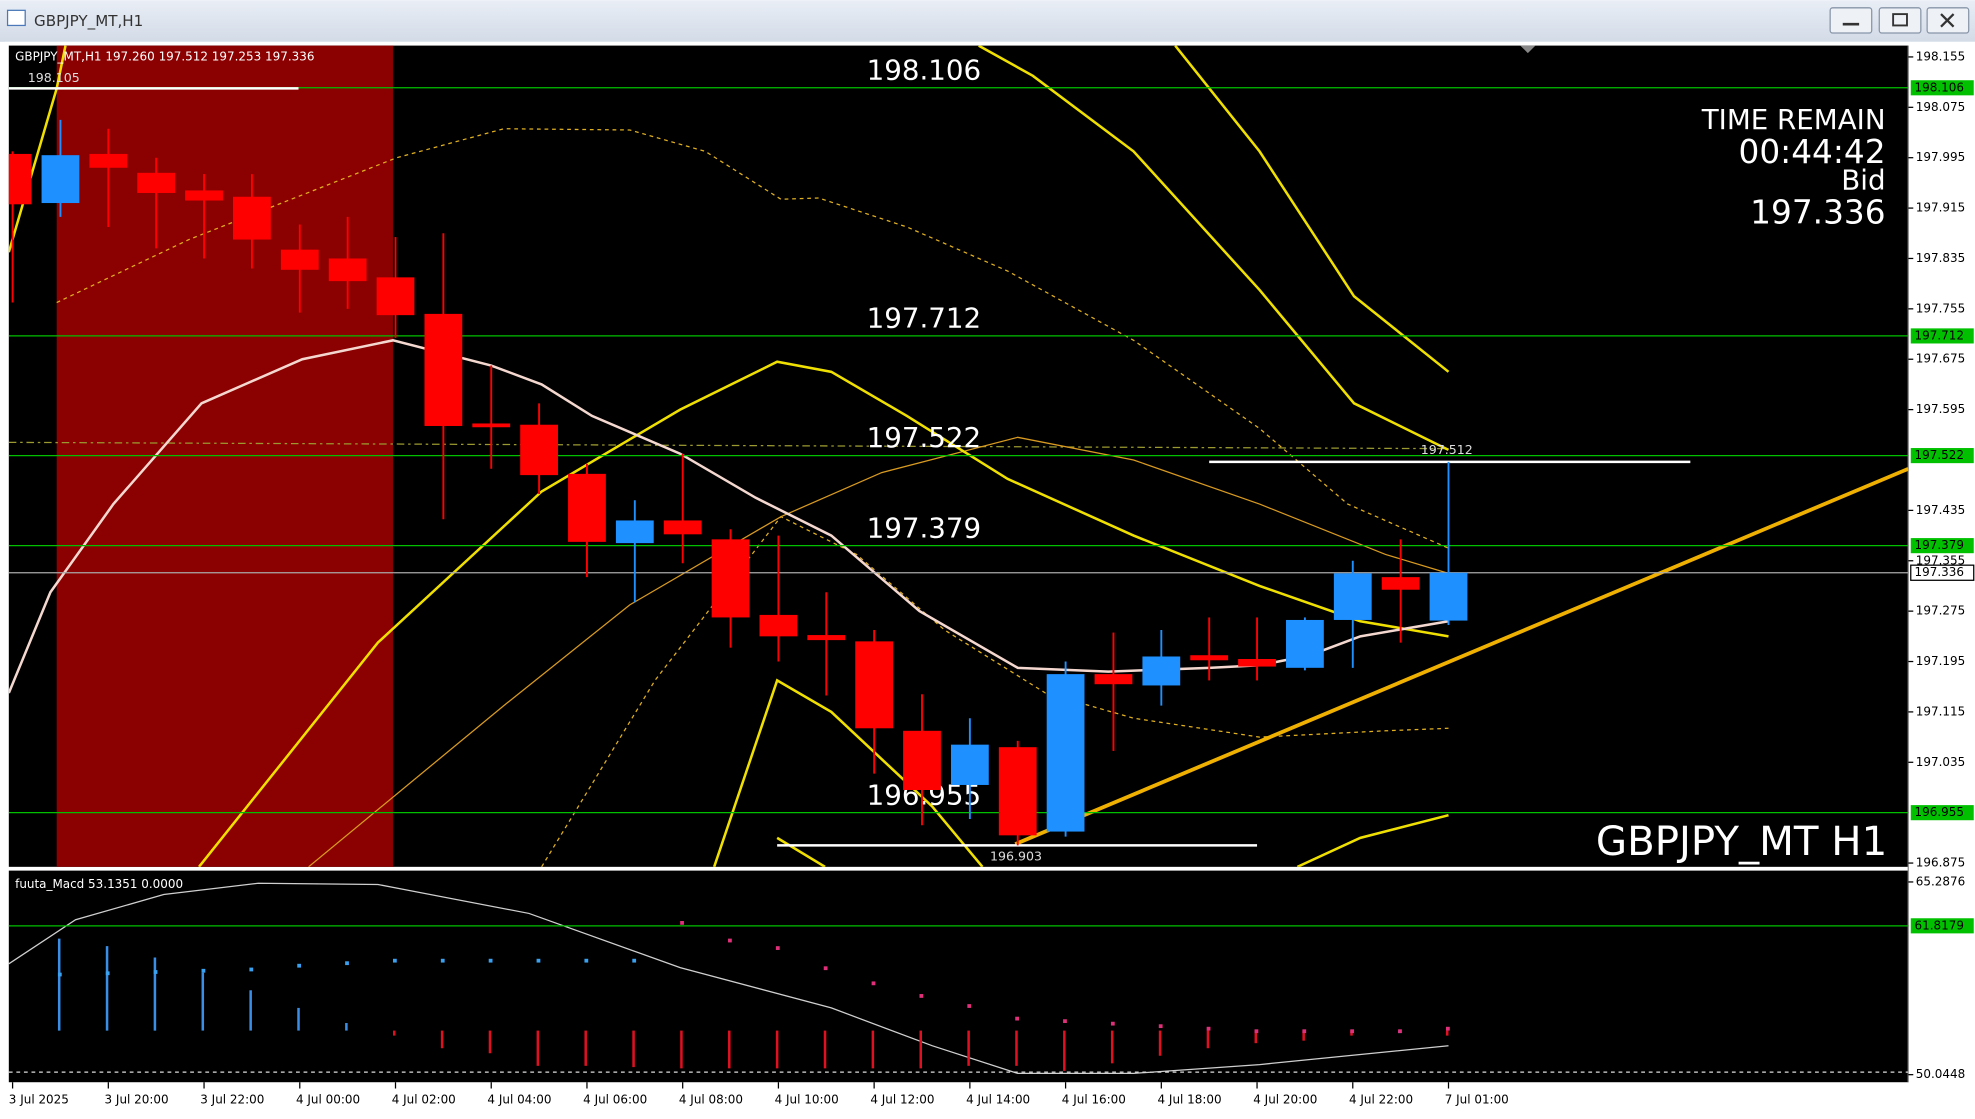 The height and width of the screenshot is (1119, 1975). What do you see at coordinates (1940, 56) in the screenshot?
I see `y-tick-label: 198.155` at bounding box center [1940, 56].